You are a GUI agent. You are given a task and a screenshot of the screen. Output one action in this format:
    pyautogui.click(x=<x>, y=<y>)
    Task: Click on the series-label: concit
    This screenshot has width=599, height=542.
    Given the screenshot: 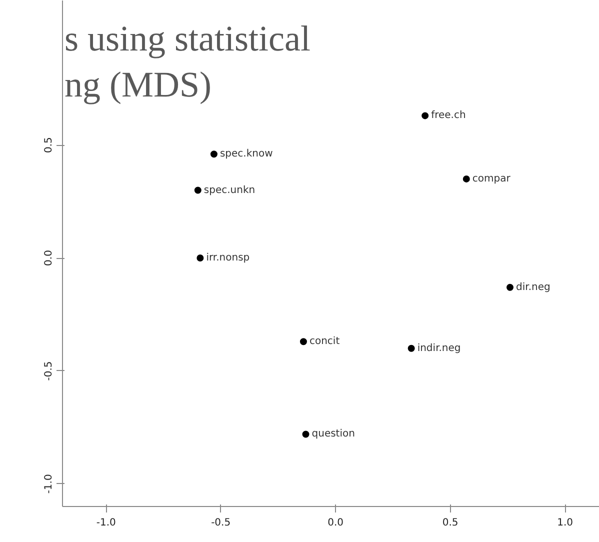 What is the action you would take?
    pyautogui.click(x=324, y=342)
    